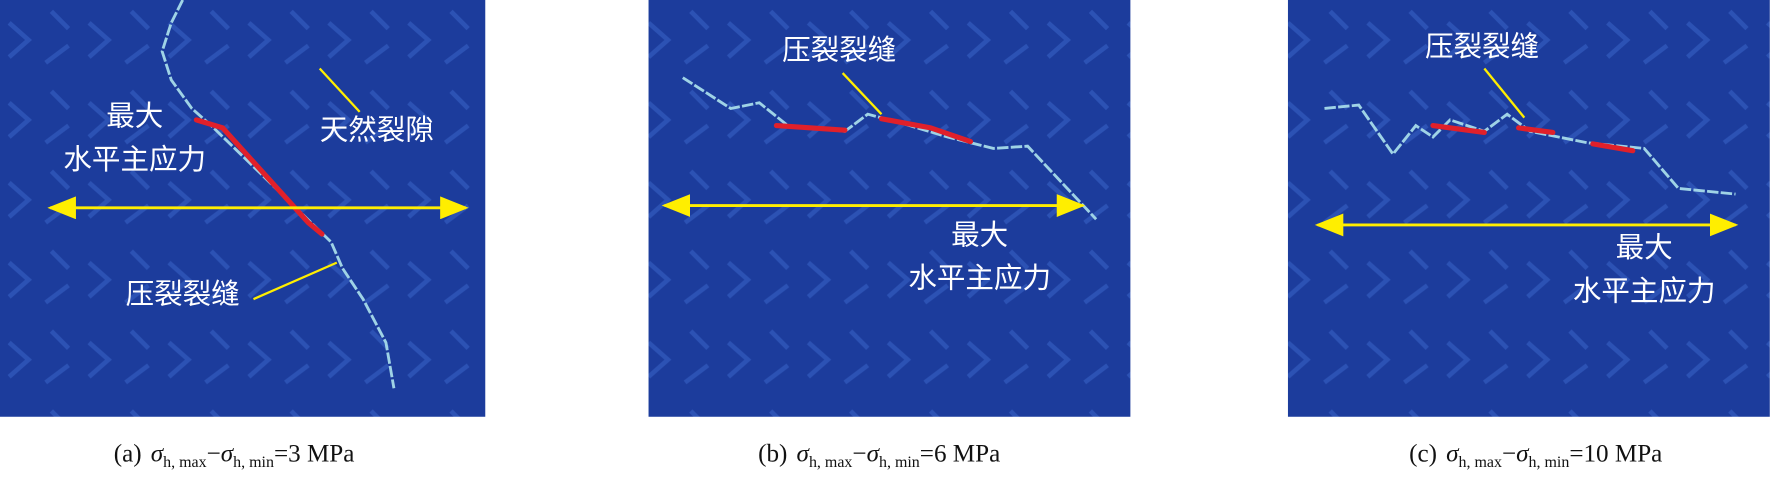 This screenshot has width=1772, height=480. I want to click on caption-label: (b), so click(772, 453).